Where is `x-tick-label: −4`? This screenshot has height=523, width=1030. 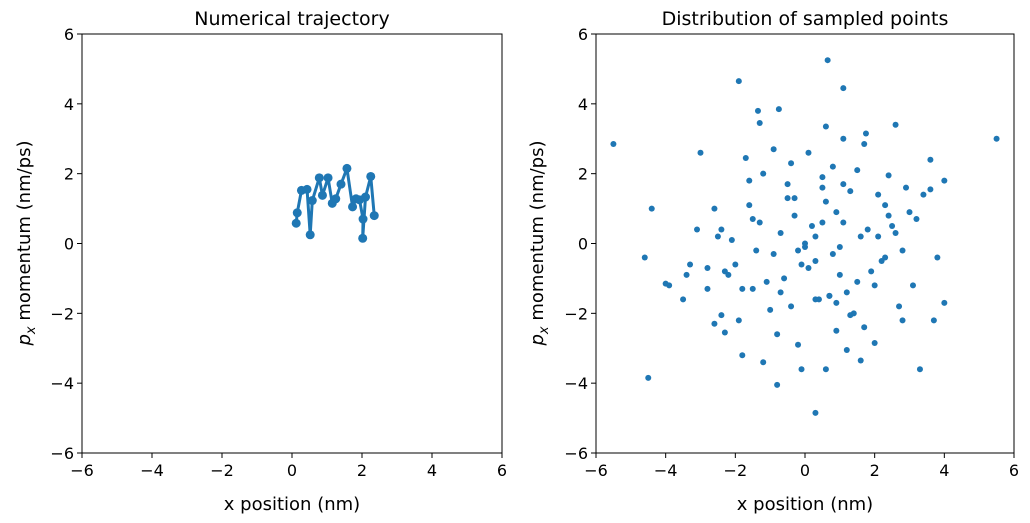
x-tick-label: −4 is located at coordinates (152, 470).